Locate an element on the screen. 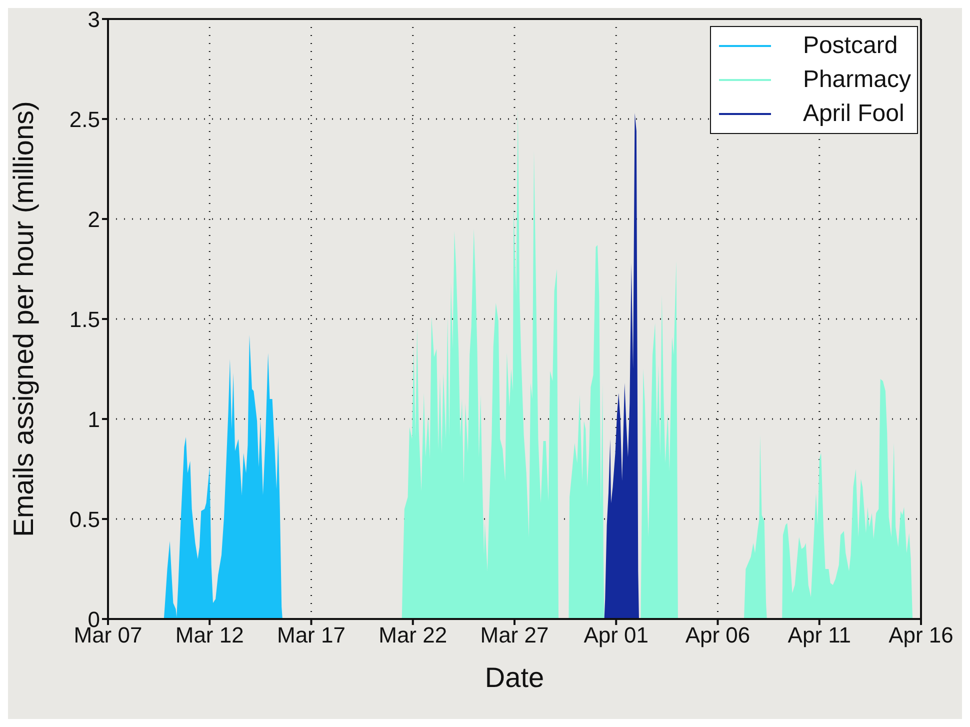 The image size is (970, 727). y-tick-label: 2.5 is located at coordinates (84, 119).